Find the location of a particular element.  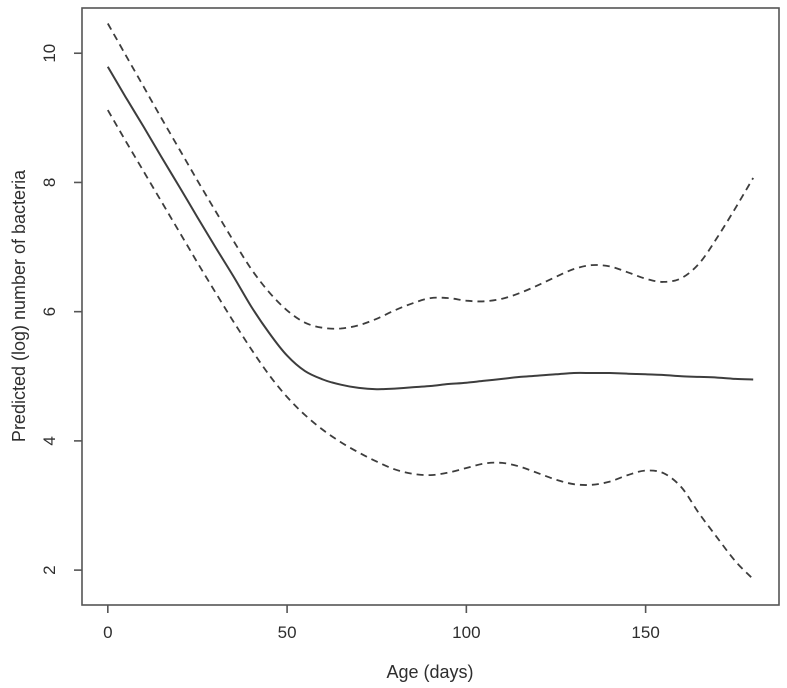

x-tick-label: 0 is located at coordinates (107, 632).